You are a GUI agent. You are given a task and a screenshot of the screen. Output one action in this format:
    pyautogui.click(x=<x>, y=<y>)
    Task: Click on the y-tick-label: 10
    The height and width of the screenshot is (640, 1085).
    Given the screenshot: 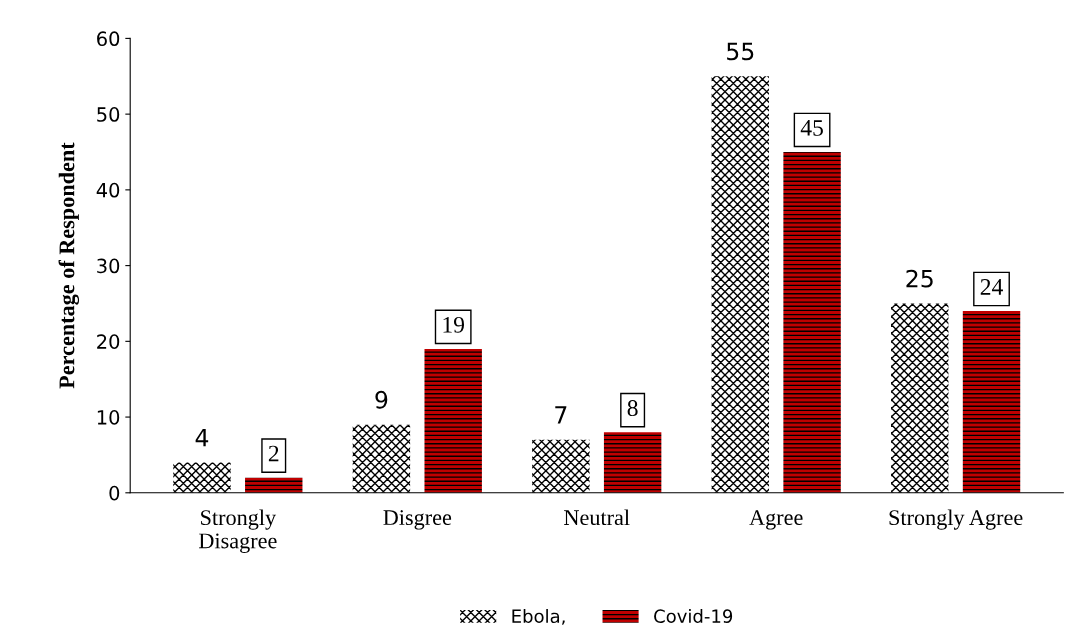 What is the action you would take?
    pyautogui.click(x=108, y=417)
    